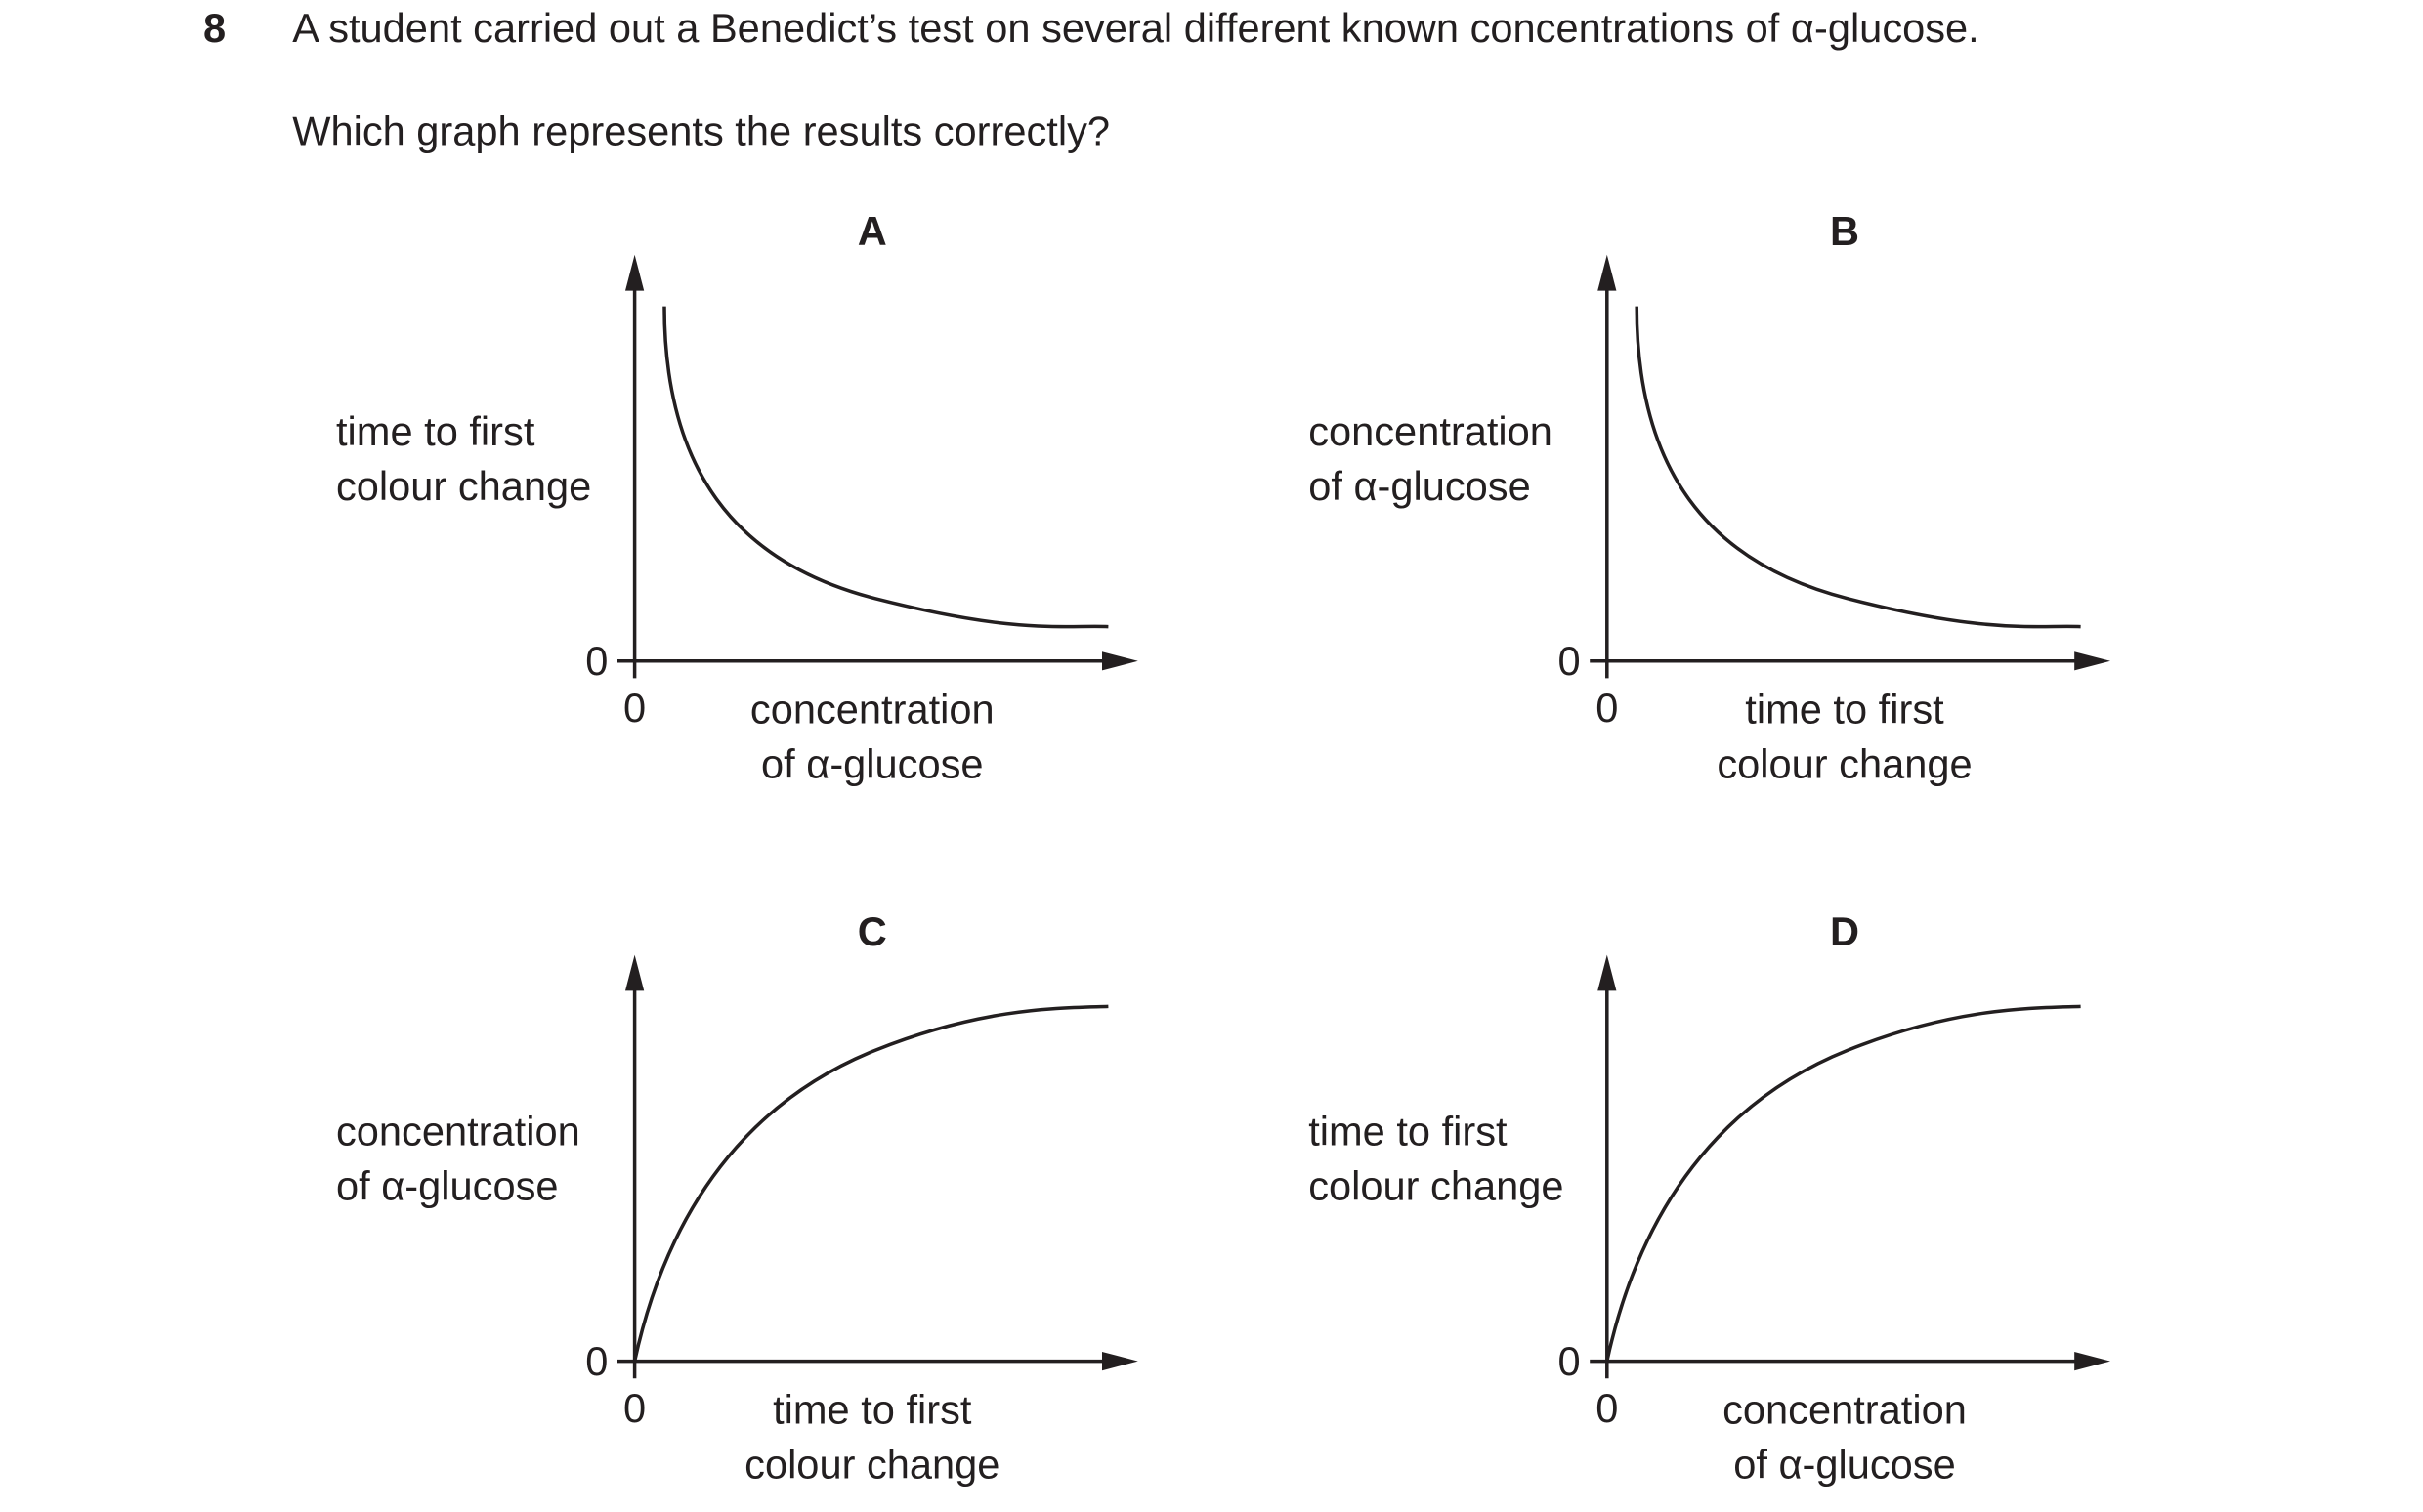 This screenshot has width=2423, height=1512. I want to click on graph-letter: C, so click(873, 931).